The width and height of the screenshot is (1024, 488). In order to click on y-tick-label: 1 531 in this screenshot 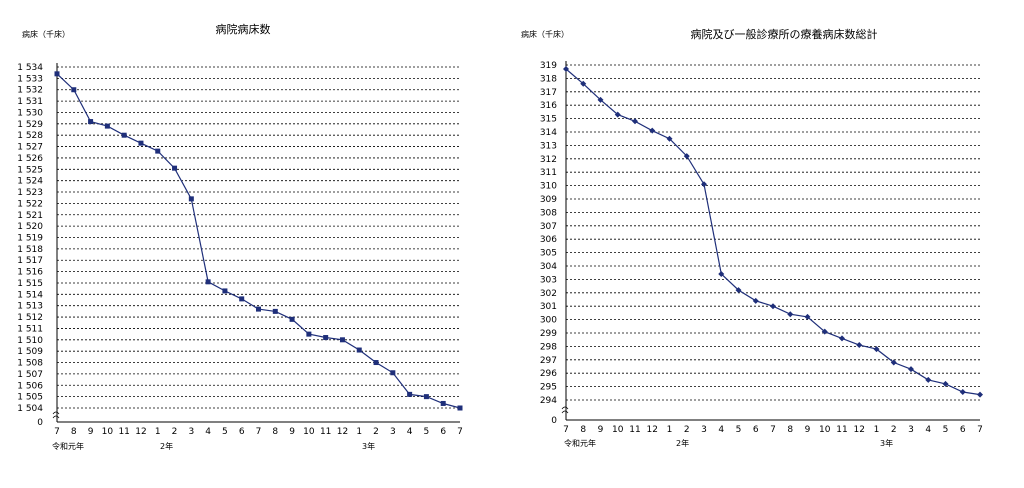, I will do `click(30, 102)`.